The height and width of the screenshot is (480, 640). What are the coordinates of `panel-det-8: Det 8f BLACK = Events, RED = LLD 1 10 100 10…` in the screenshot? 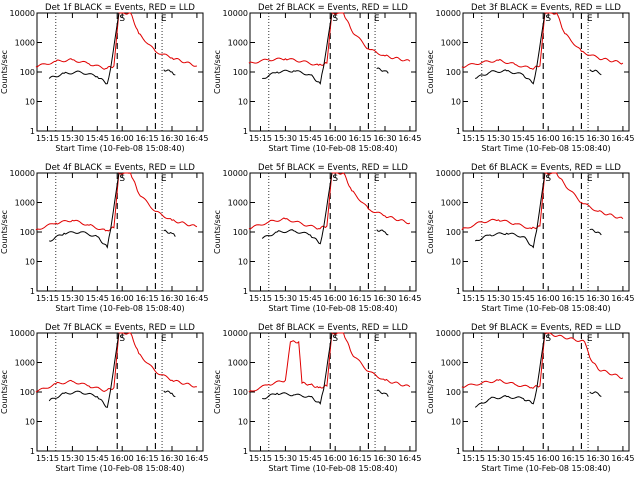 It's located at (317, 398).